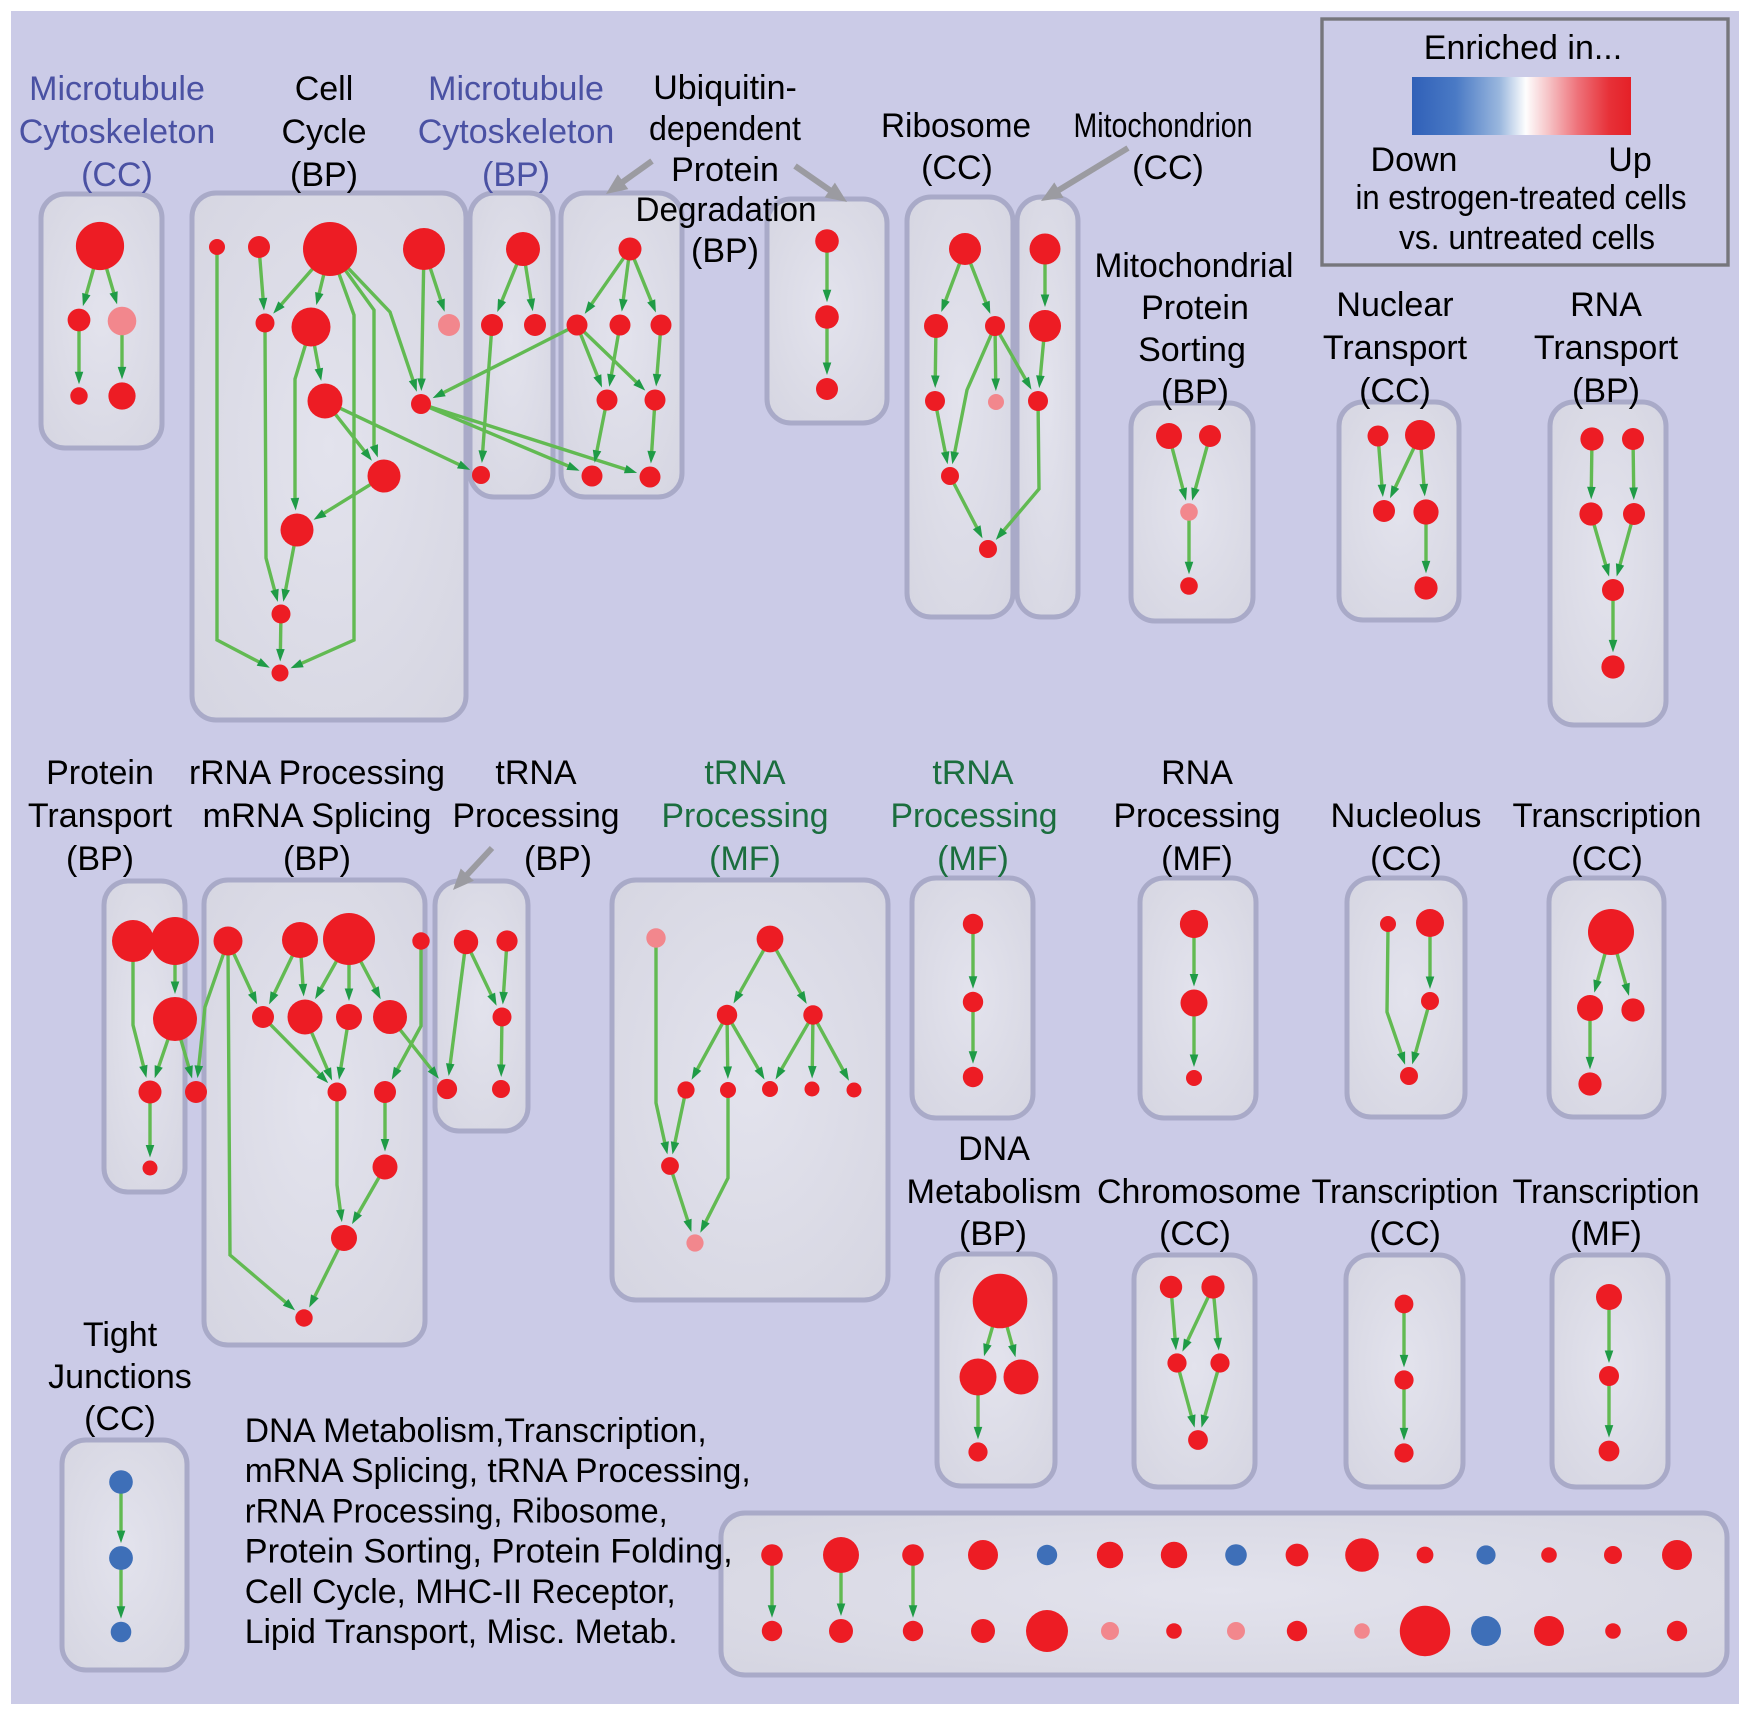 This screenshot has height=1715, width=1750. What do you see at coordinates (317, 816) in the screenshot?
I see `svg-text: mRNA Splicing` at bounding box center [317, 816].